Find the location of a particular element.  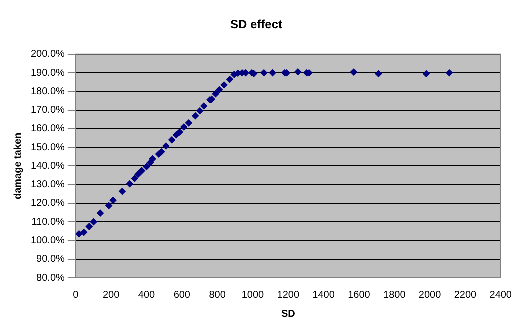

y-tick-label: 90.0% is located at coordinates (51, 260).